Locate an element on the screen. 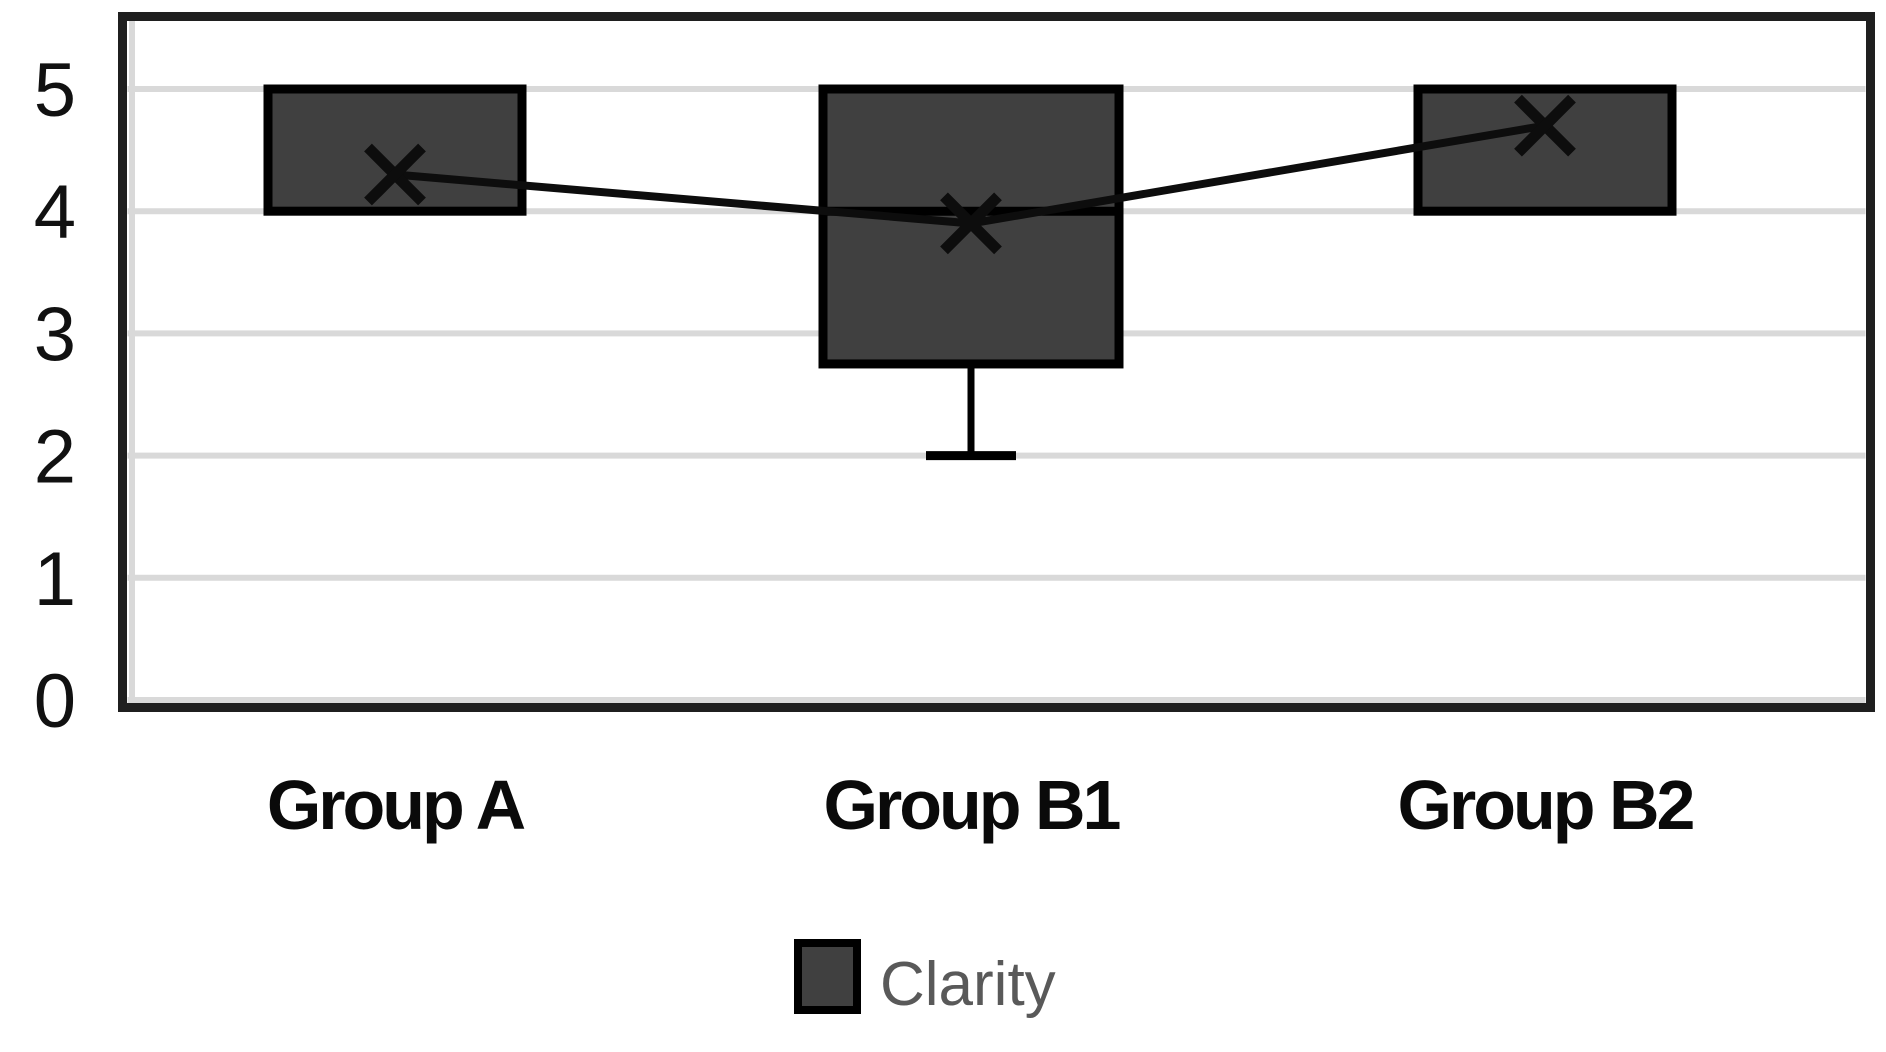 The height and width of the screenshot is (1052, 1886). box-group-b2 is located at coordinates (1545, 150).